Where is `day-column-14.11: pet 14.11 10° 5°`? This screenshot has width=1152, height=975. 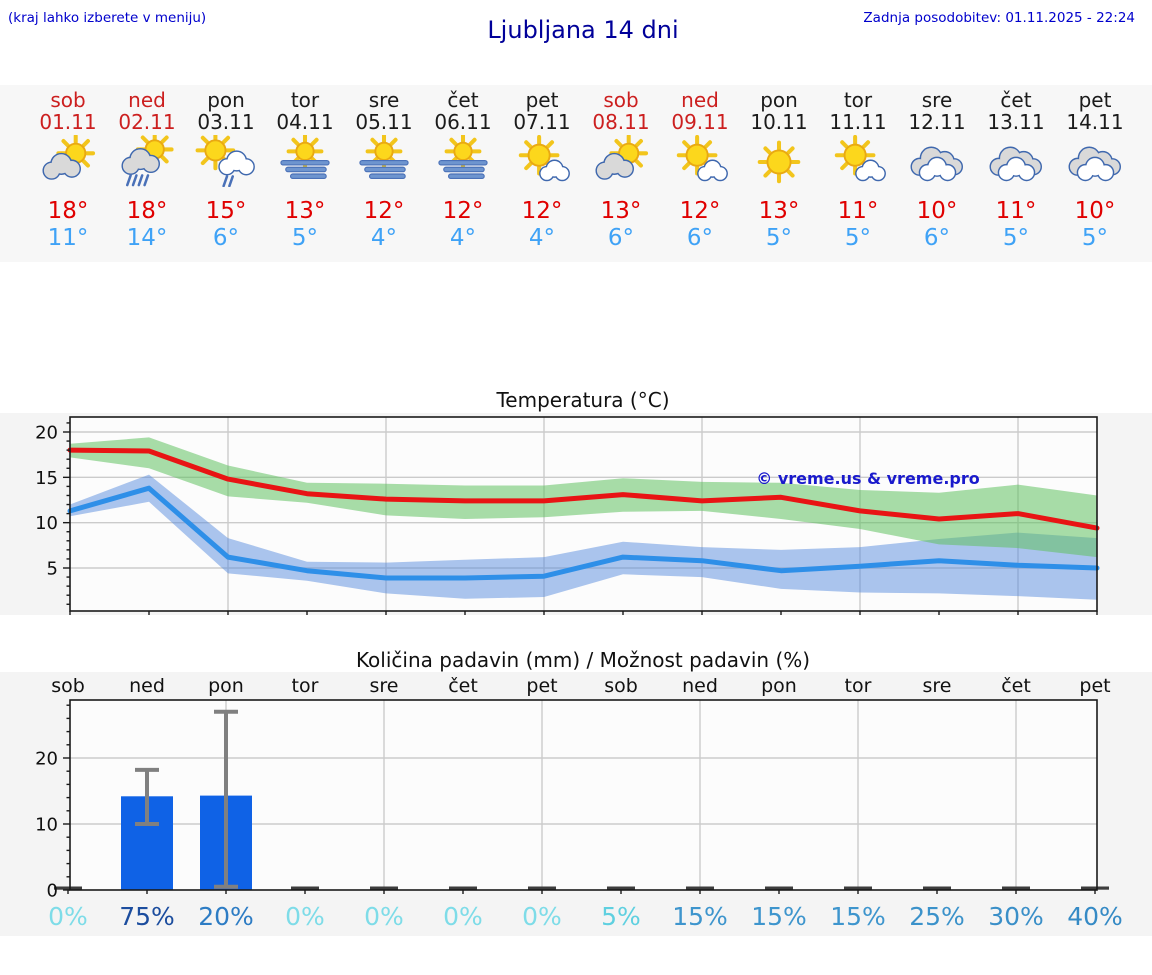 day-column-14.11: pet 14.11 10° 5° is located at coordinates (1095, 168).